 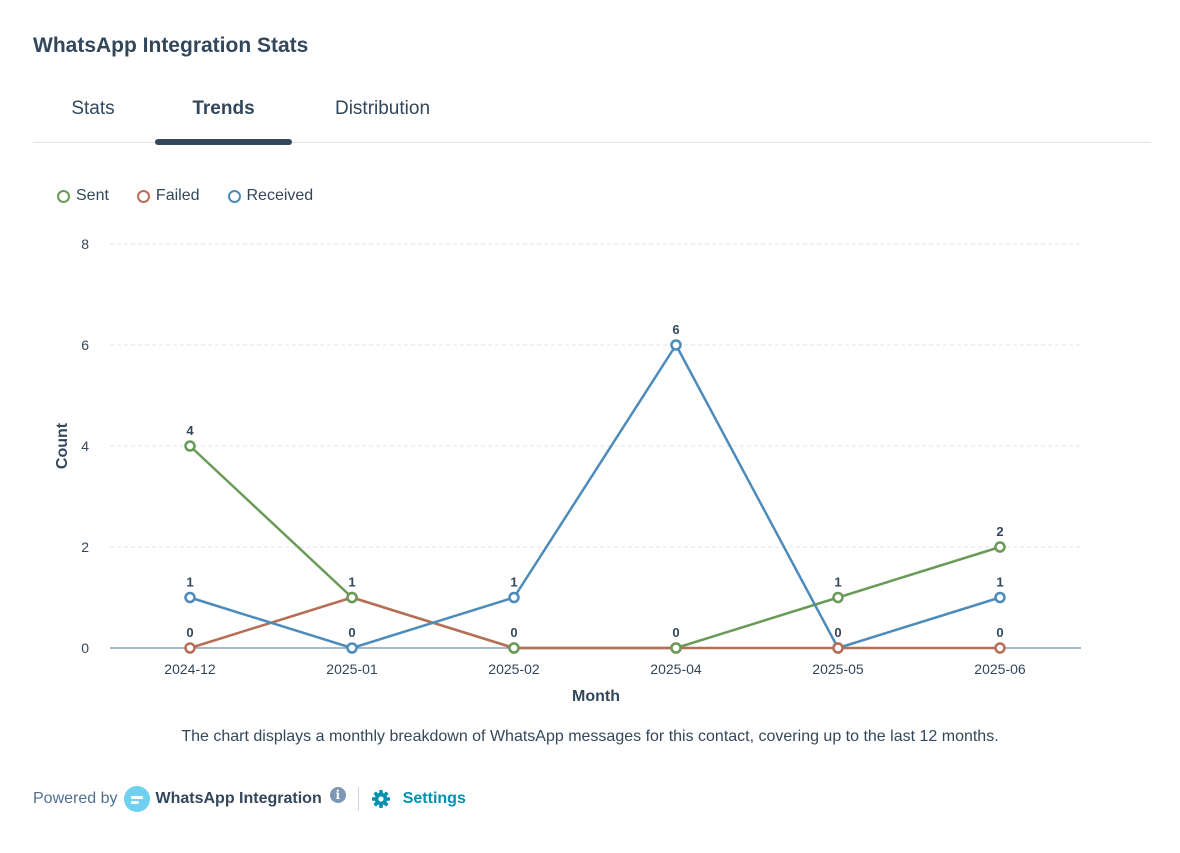 What do you see at coordinates (676, 669) in the screenshot?
I see `x-tick-label: 2025-04` at bounding box center [676, 669].